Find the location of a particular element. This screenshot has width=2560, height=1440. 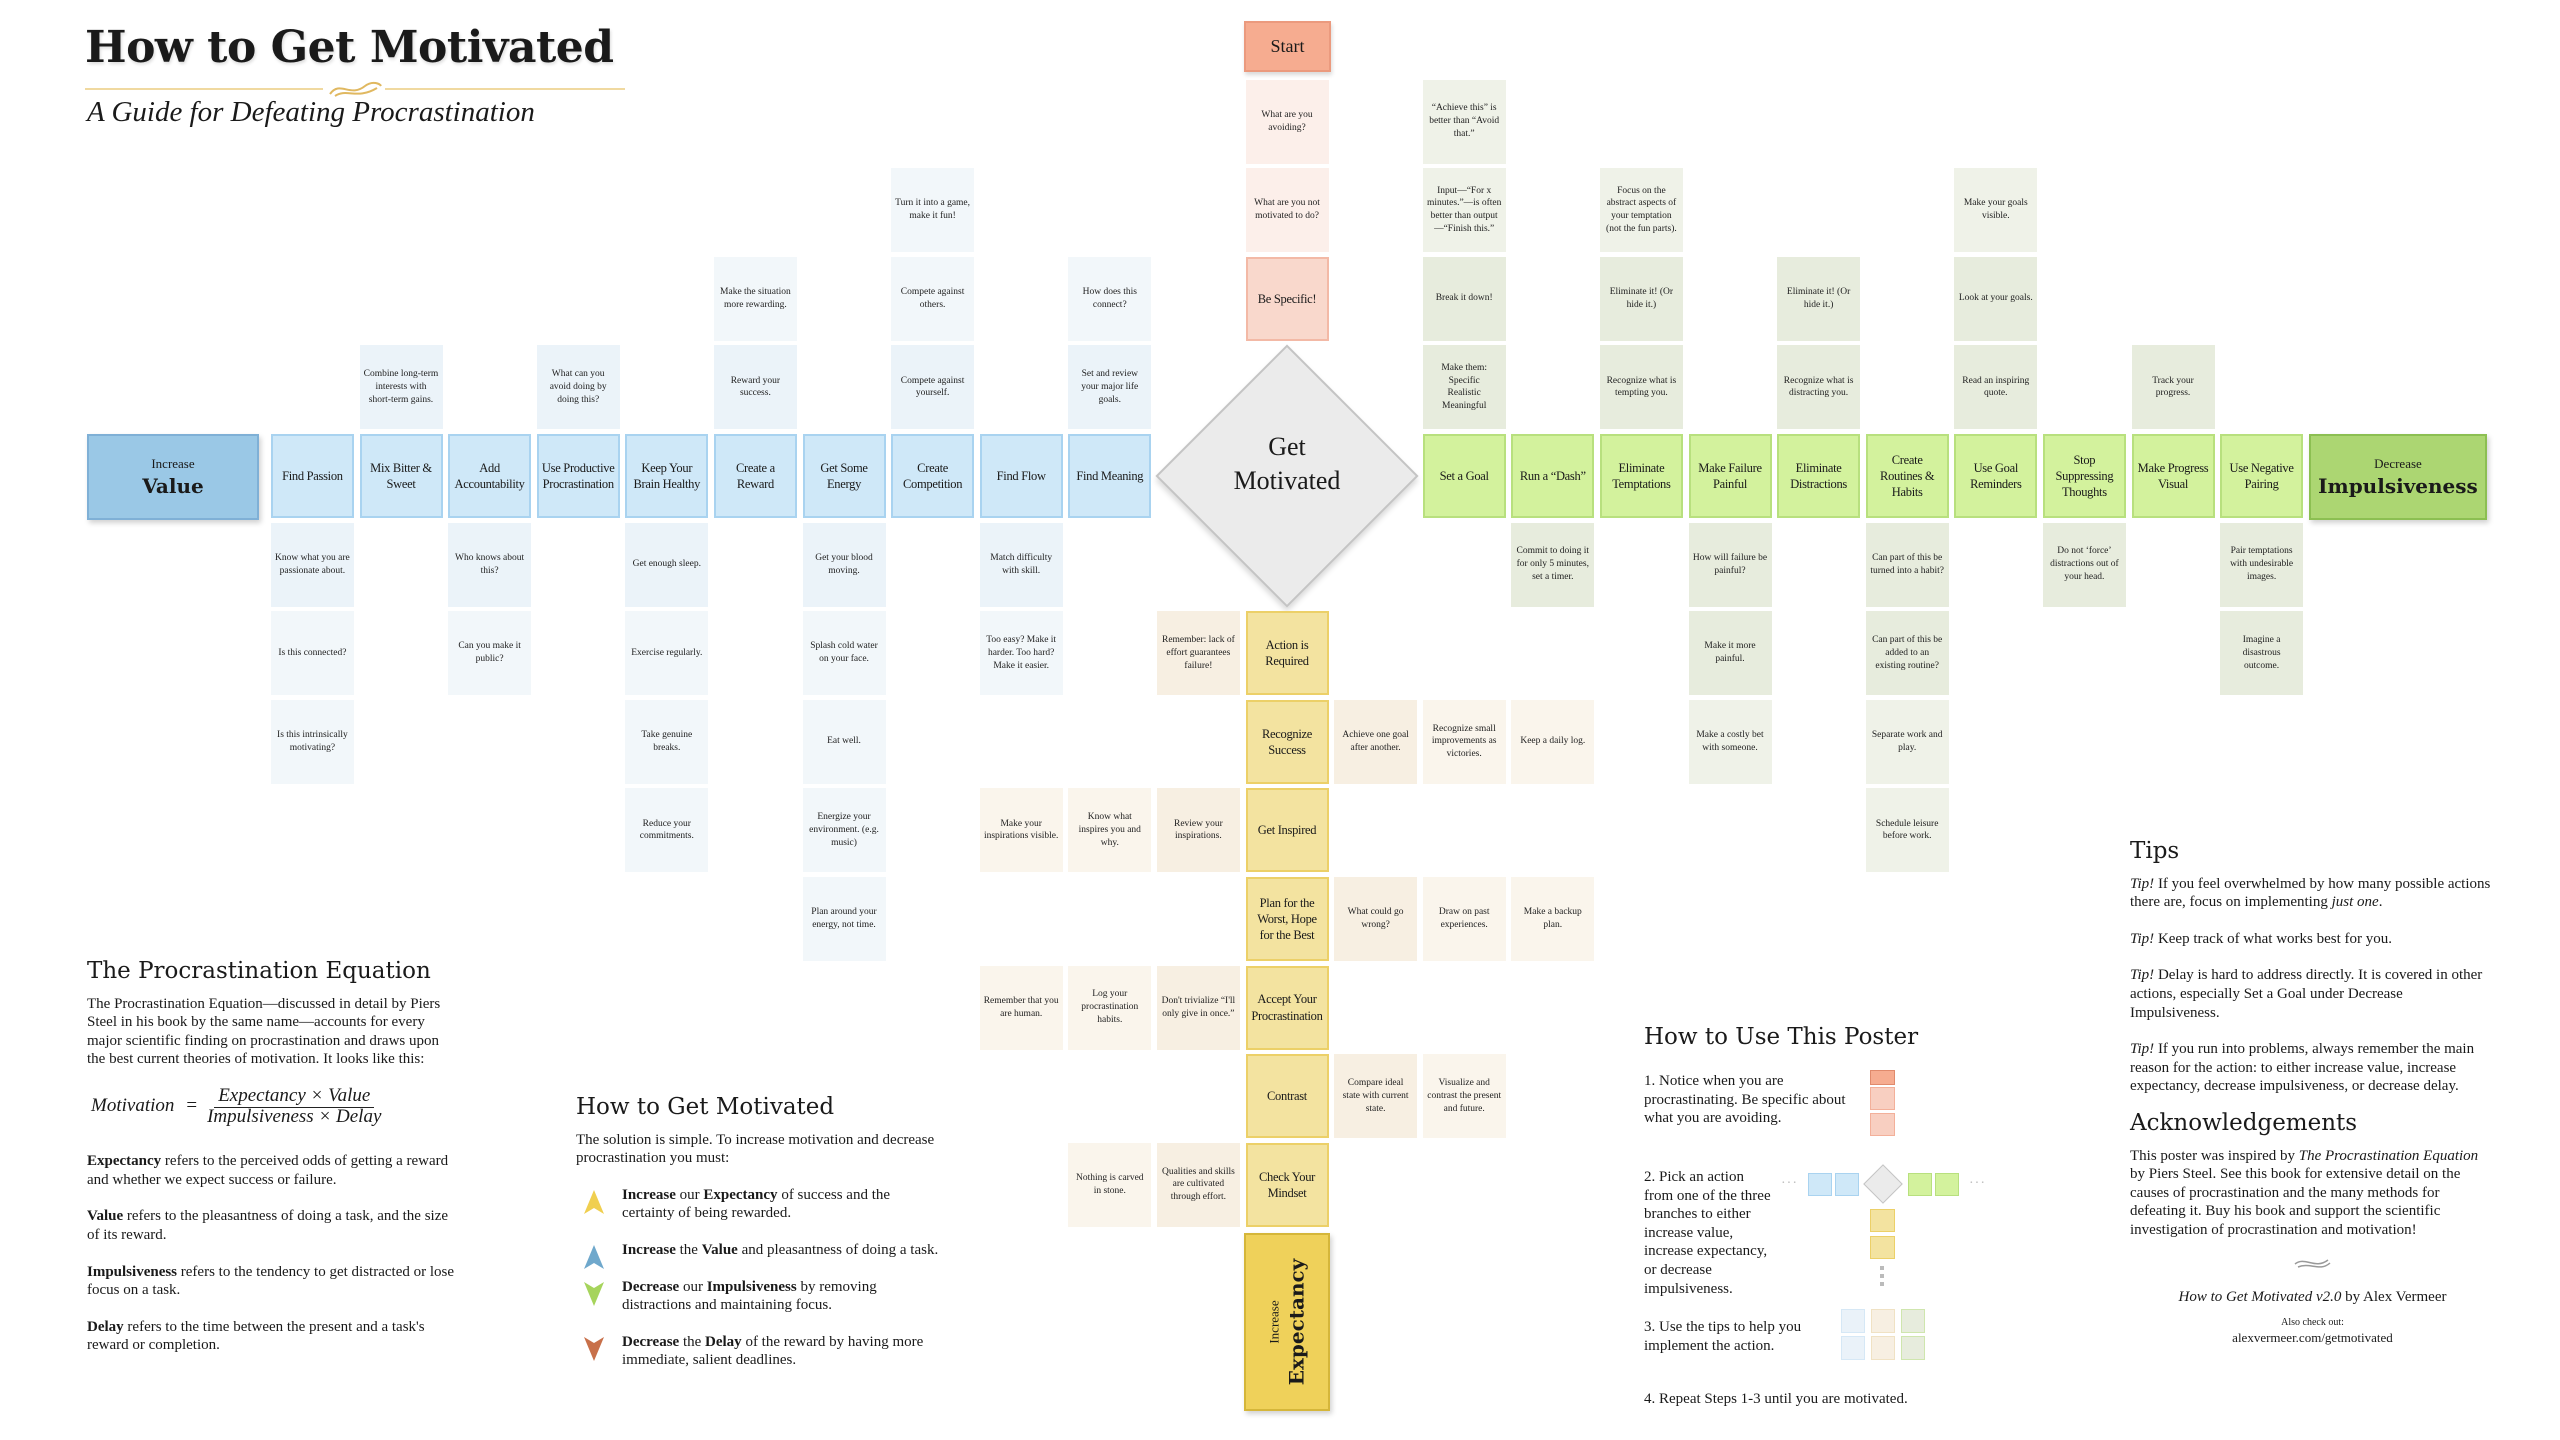

increase-expectancy-tile: Increase Expectancy is located at coordinates (1287, 1322).